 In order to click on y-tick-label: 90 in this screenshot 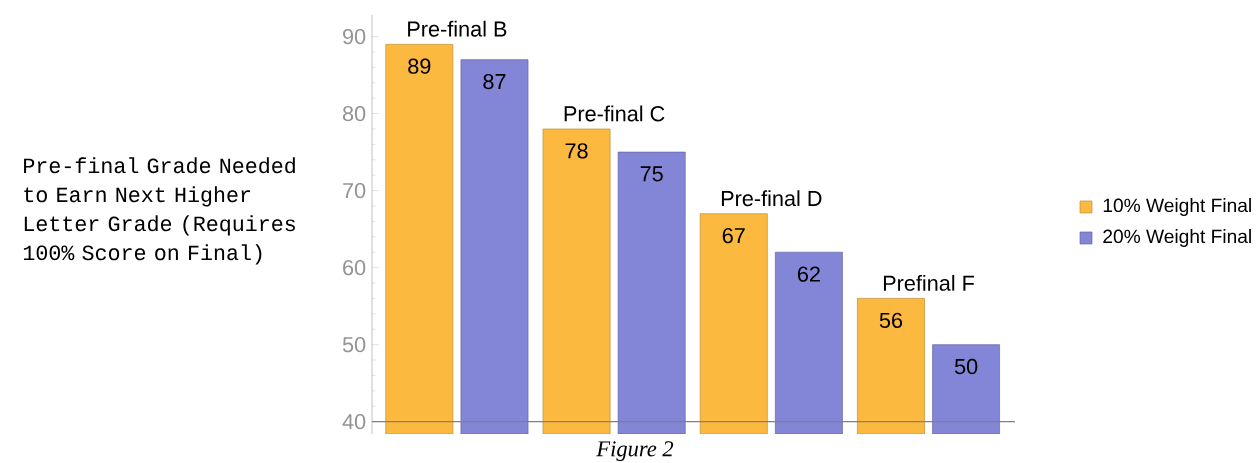, I will do `click(354, 36)`.